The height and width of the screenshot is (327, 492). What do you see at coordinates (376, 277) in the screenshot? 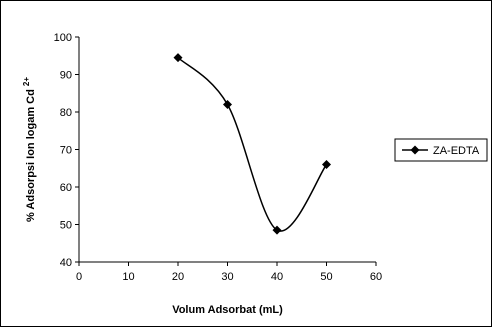
I see `x-tick-label: 60` at bounding box center [376, 277].